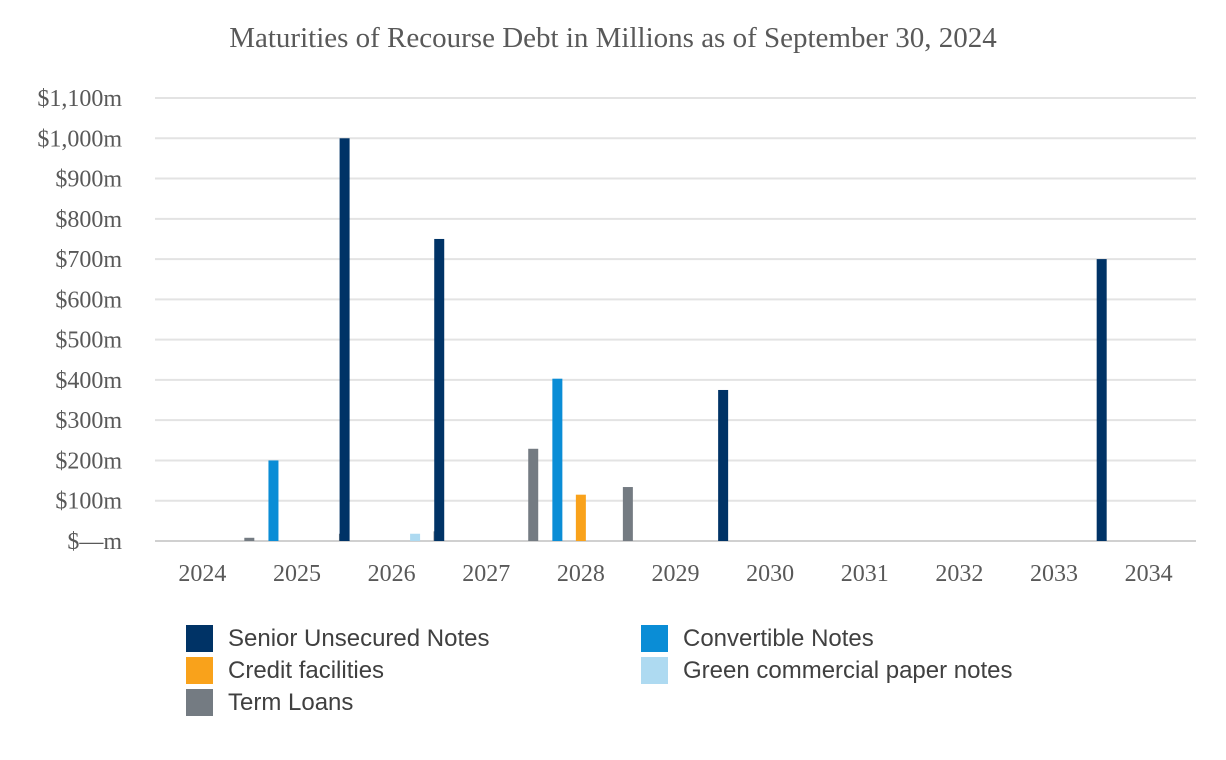 This screenshot has width=1226, height=760. What do you see at coordinates (778, 638) in the screenshot?
I see `legend-label-convertible-notes: Convertible Notes` at bounding box center [778, 638].